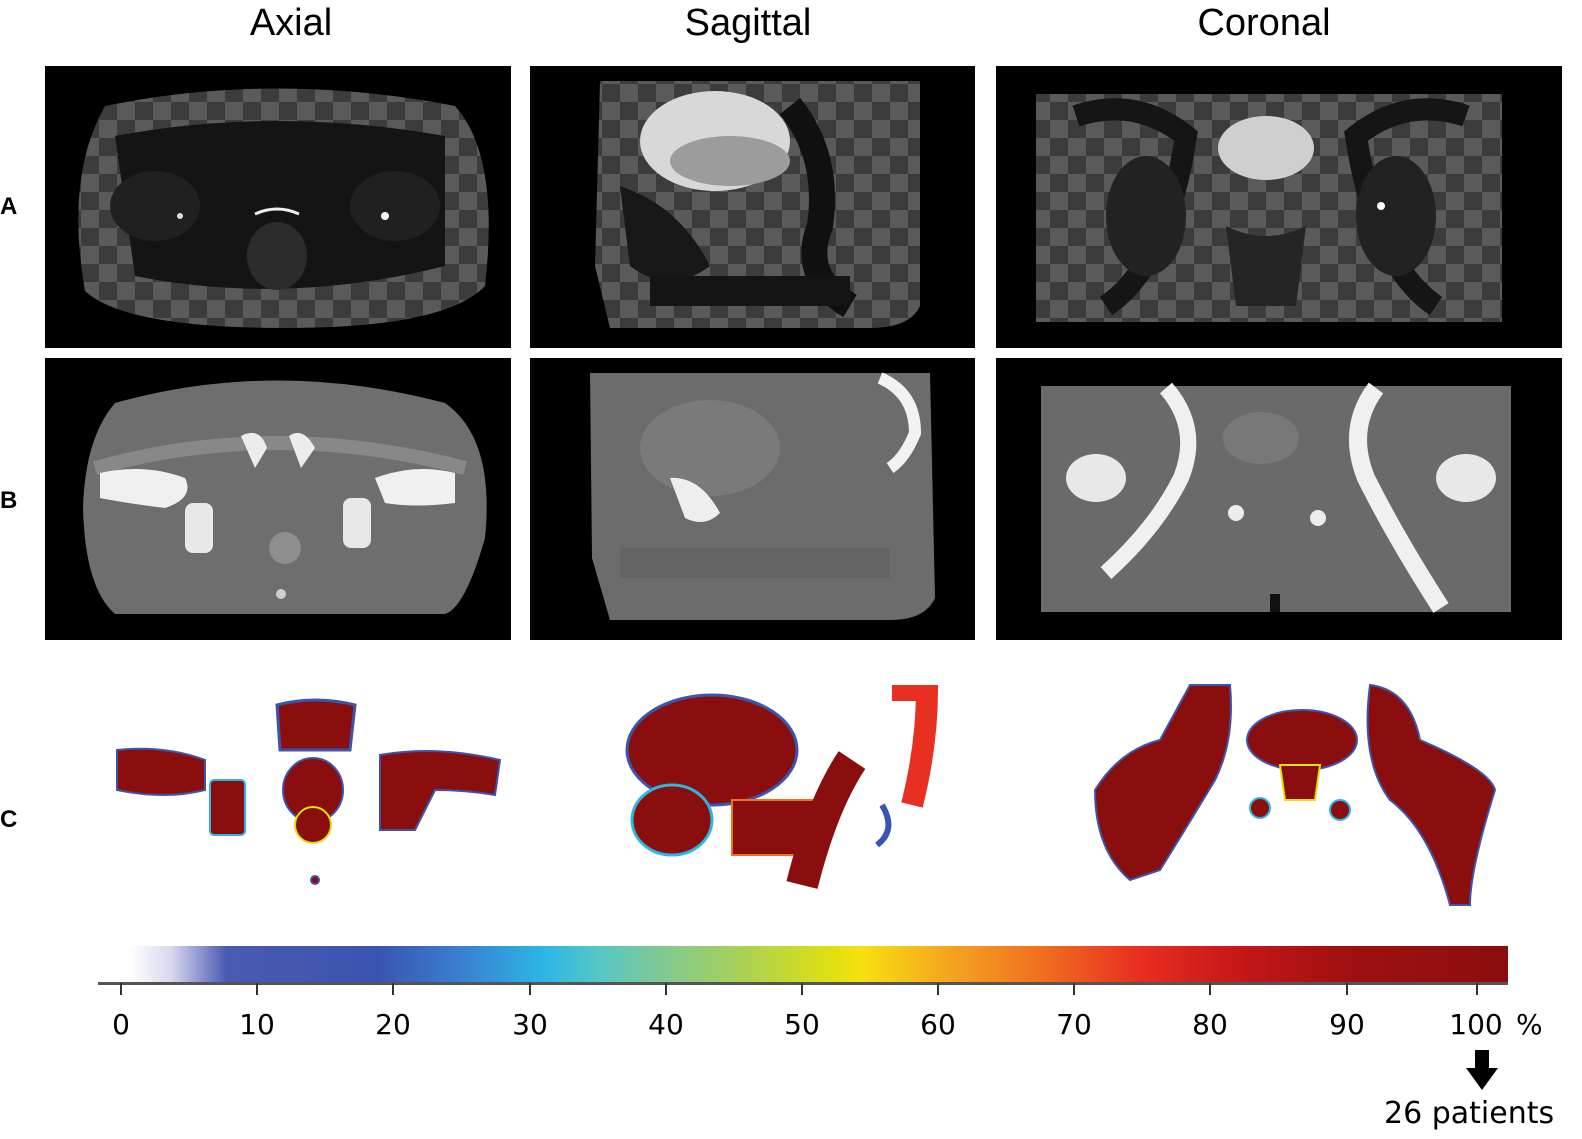 Image resolution: width=1582 pixels, height=1139 pixels. Describe the element at coordinates (530, 1024) in the screenshot. I see `tick-label-30: 30` at that location.